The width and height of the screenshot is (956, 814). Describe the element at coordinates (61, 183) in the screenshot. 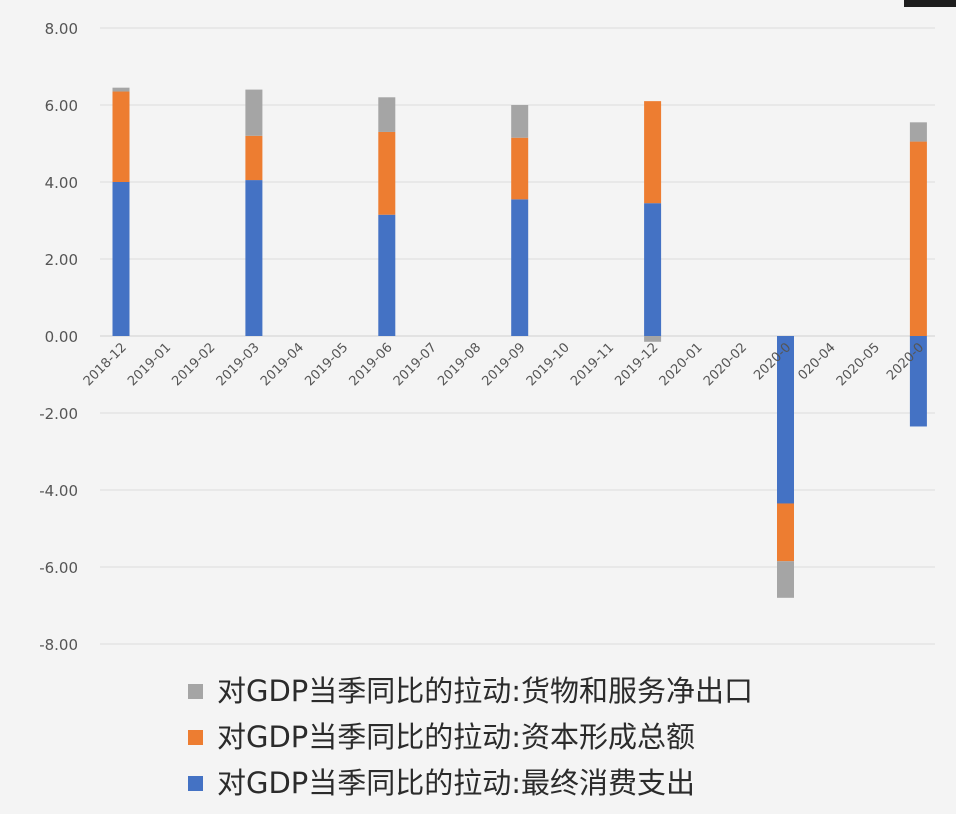

I see `y-tick-label: 4.00` at that location.